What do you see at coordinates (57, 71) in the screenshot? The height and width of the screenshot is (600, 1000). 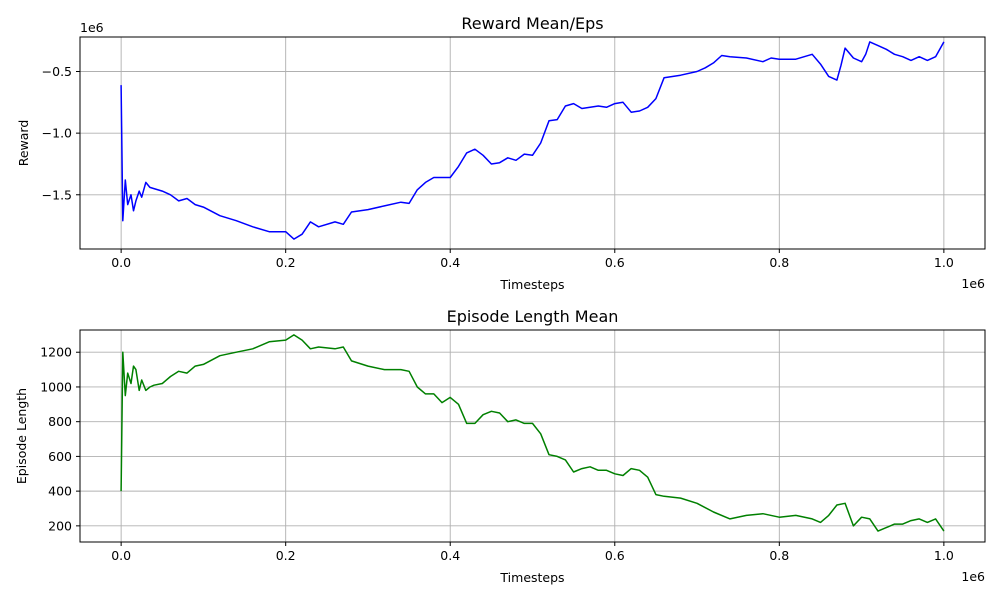 I see `y-tick-label: −0.5` at bounding box center [57, 71].